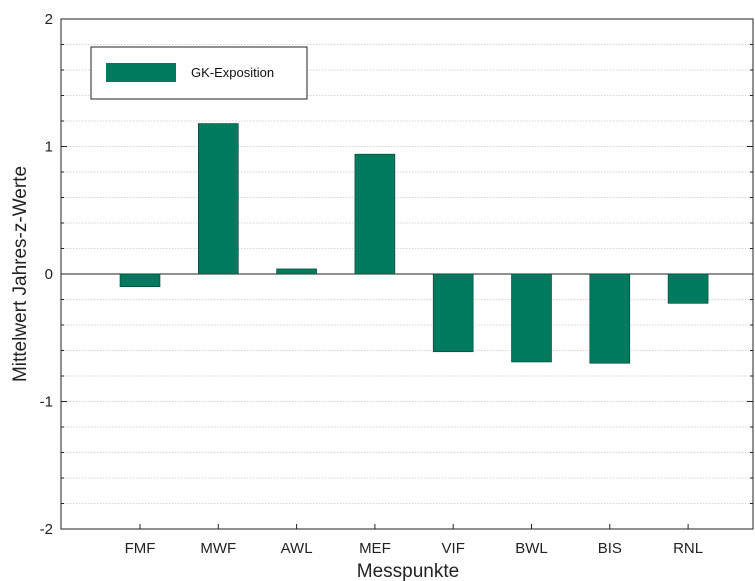 The image size is (755, 581). Describe the element at coordinates (49, 274) in the screenshot. I see `y-tick-label: 0` at that location.